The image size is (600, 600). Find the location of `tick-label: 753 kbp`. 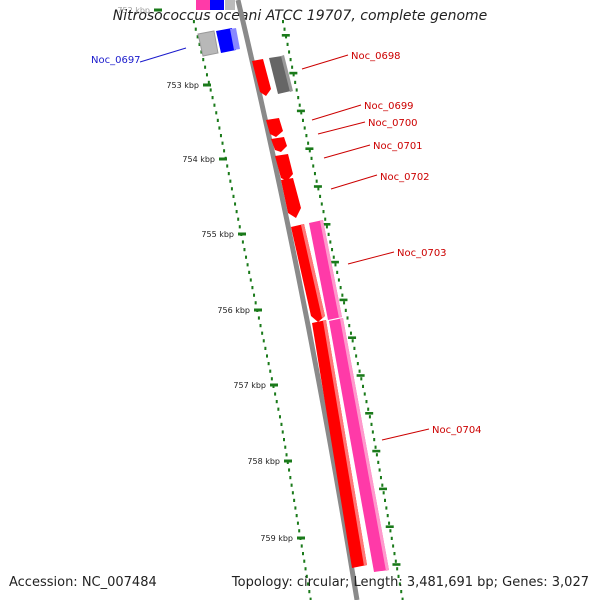

tick-label: 753 kbp is located at coordinates (182, 85).